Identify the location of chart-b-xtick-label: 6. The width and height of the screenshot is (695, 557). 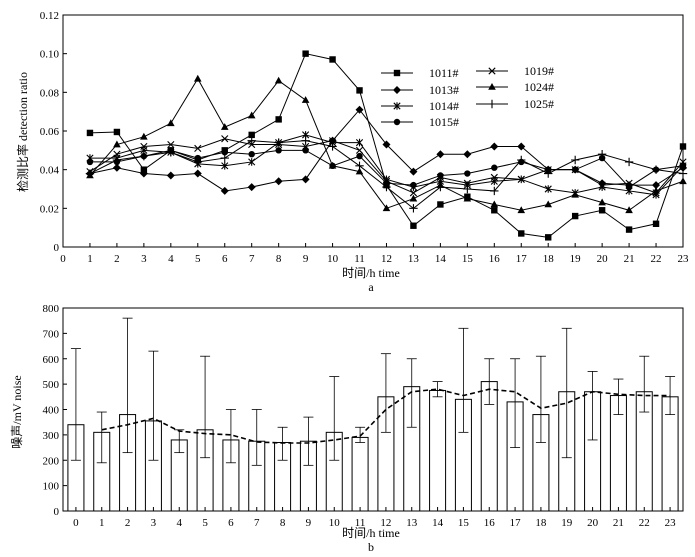
(231, 523).